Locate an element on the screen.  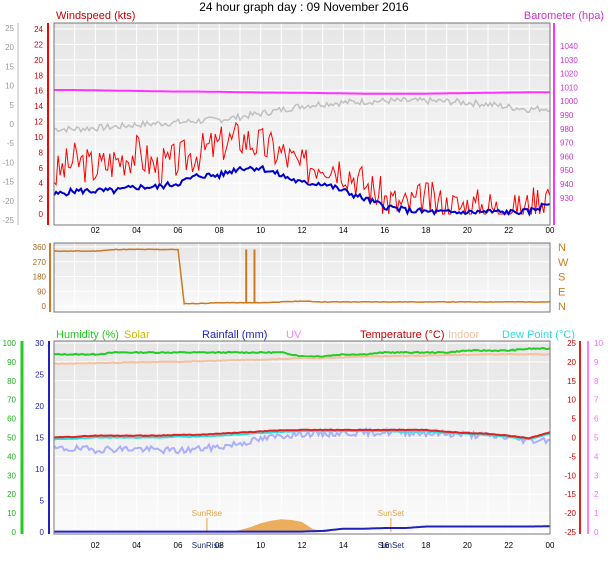
humidity-tick-label: 0 is located at coordinates (14, 532).